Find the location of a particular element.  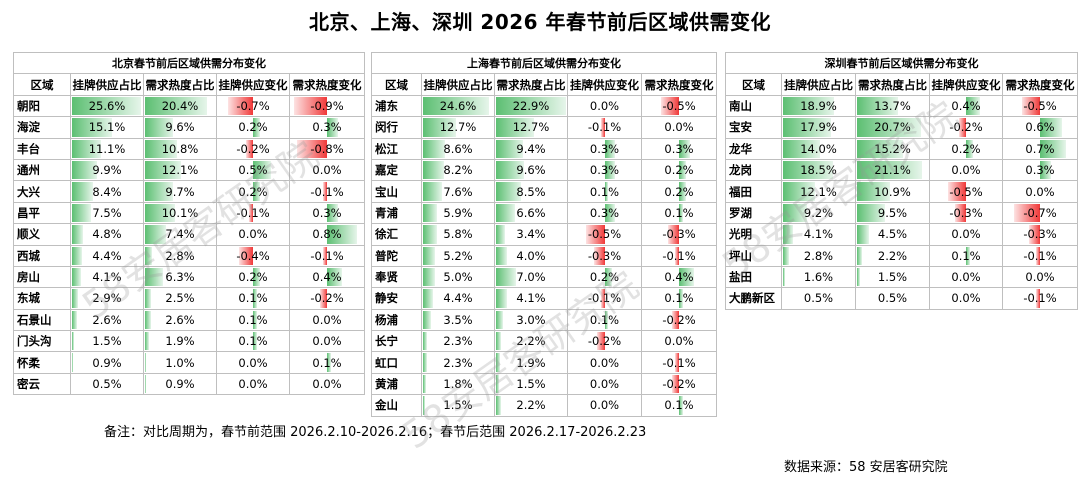

cell-value: -0.1% is located at coordinates (604, 127).